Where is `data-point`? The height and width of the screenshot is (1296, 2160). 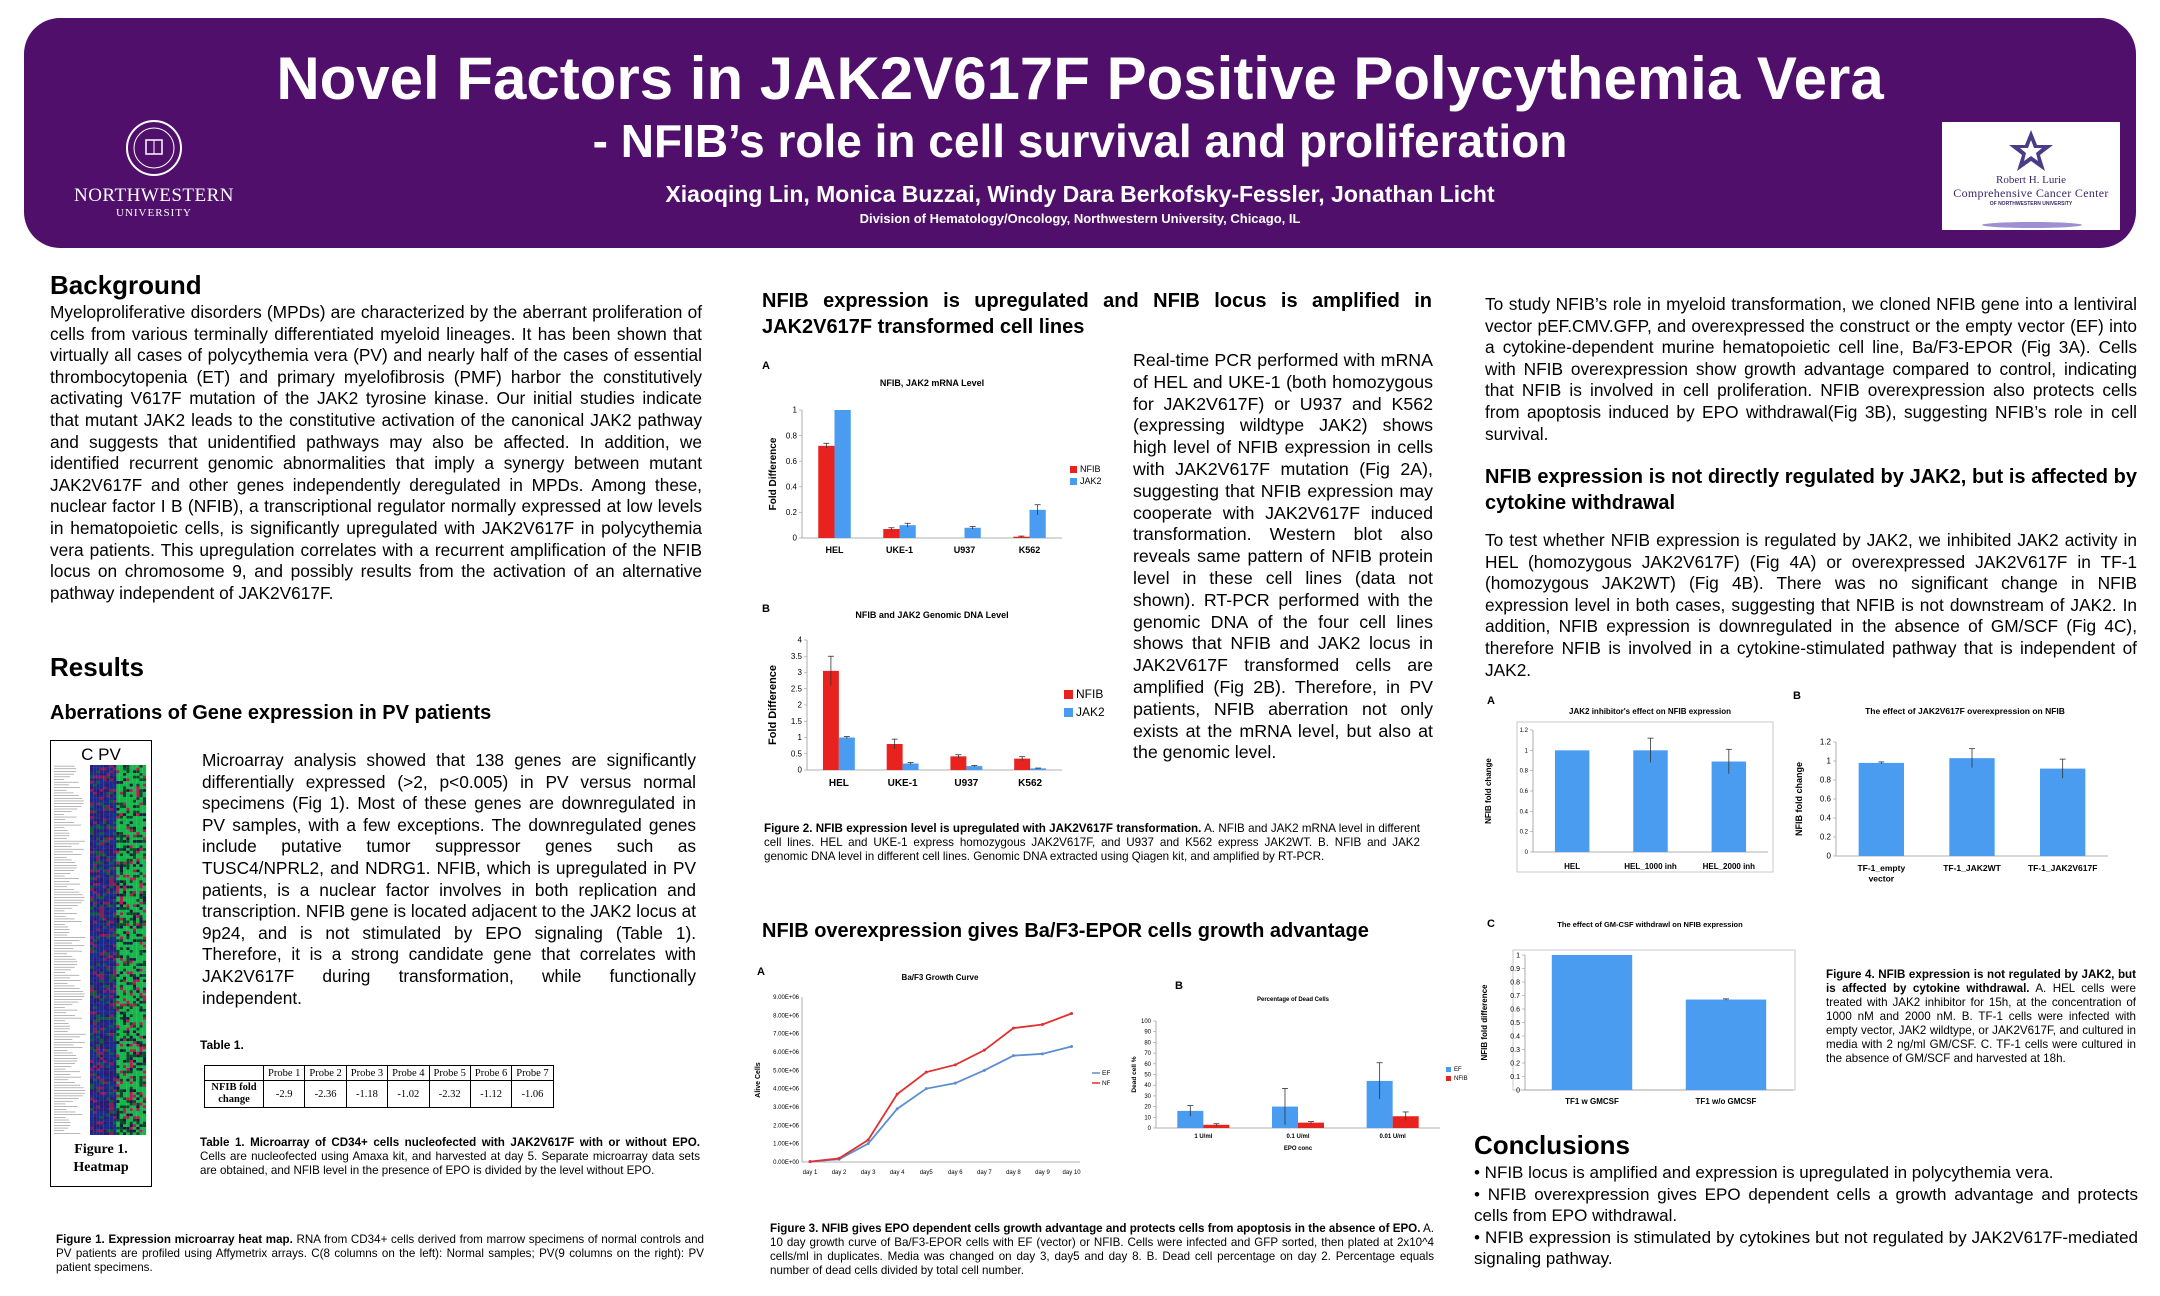
data-point is located at coordinates (868, 1140).